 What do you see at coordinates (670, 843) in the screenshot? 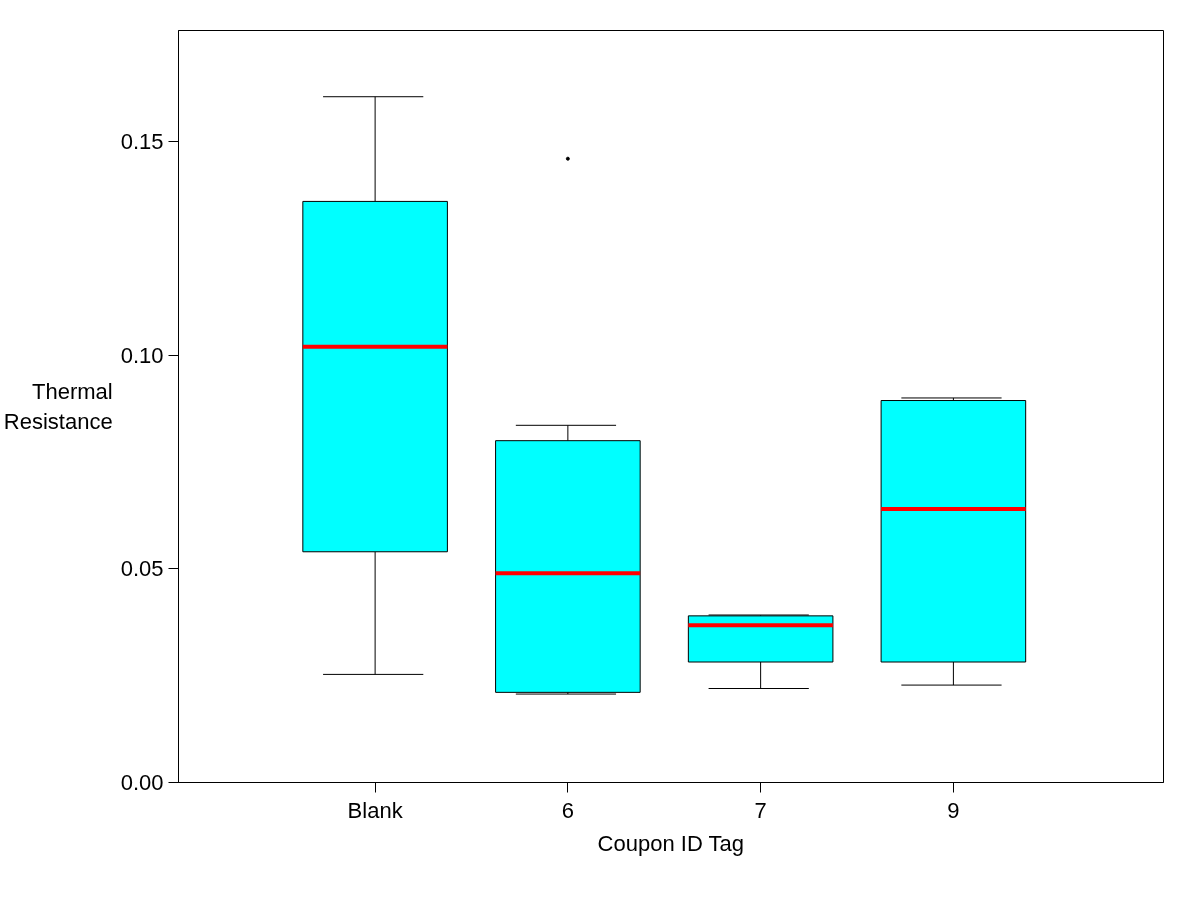
I see `x-axis-title: Coupon ID Tag` at bounding box center [670, 843].